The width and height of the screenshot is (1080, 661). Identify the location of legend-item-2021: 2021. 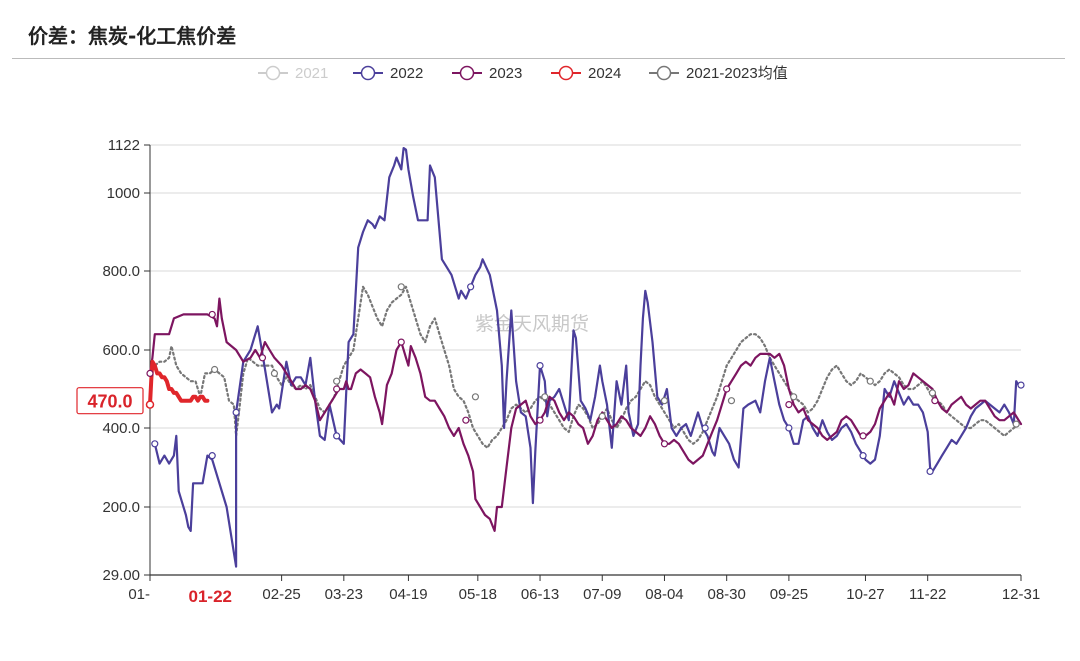
(293, 73).